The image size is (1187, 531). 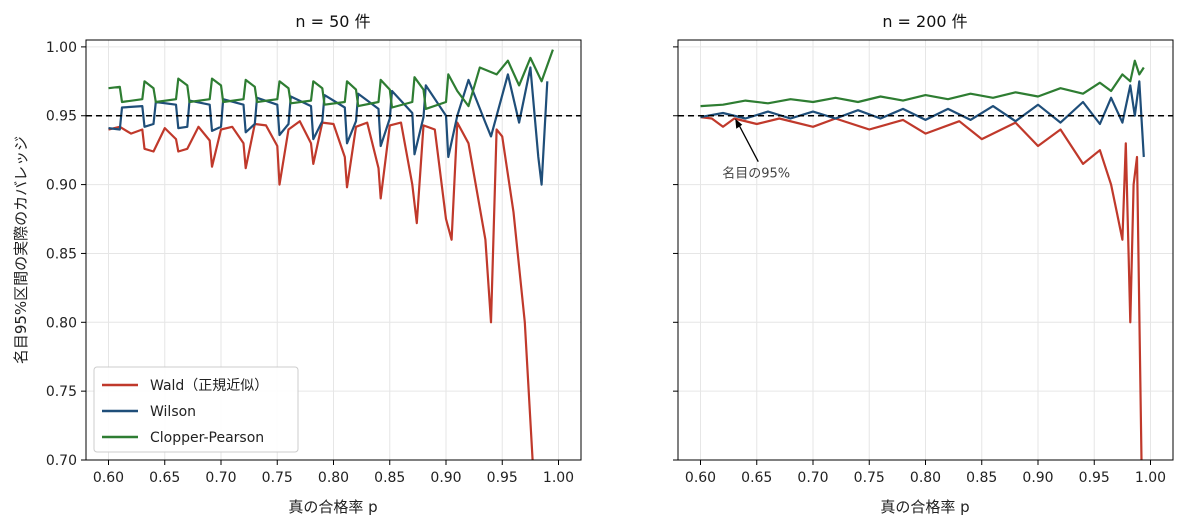 I want to click on annotation-arrowhead, so click(x=739, y=123).